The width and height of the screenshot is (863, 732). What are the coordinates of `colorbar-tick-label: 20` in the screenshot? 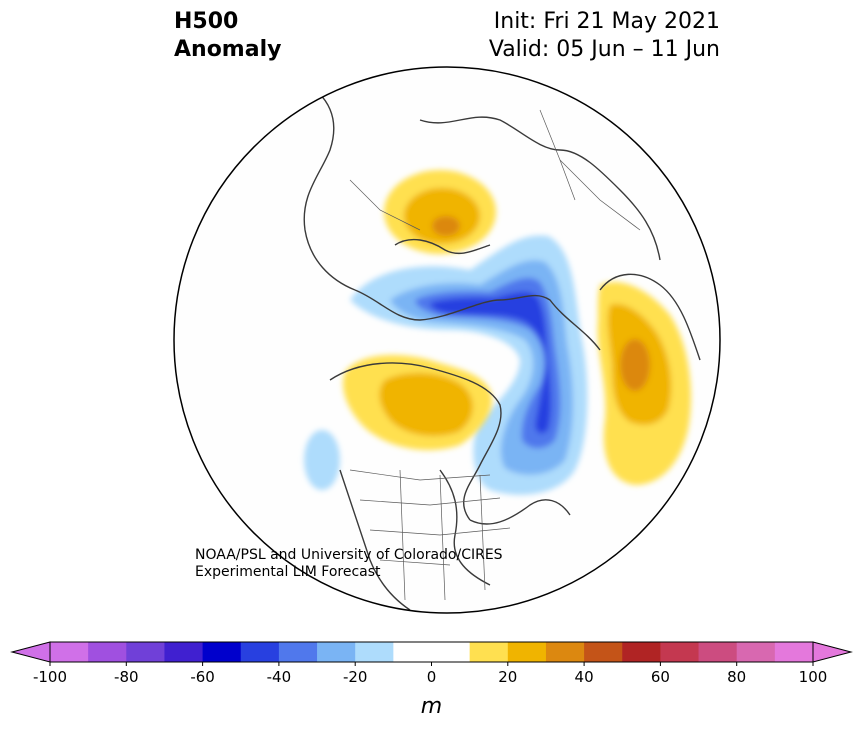 It's located at (507, 677).